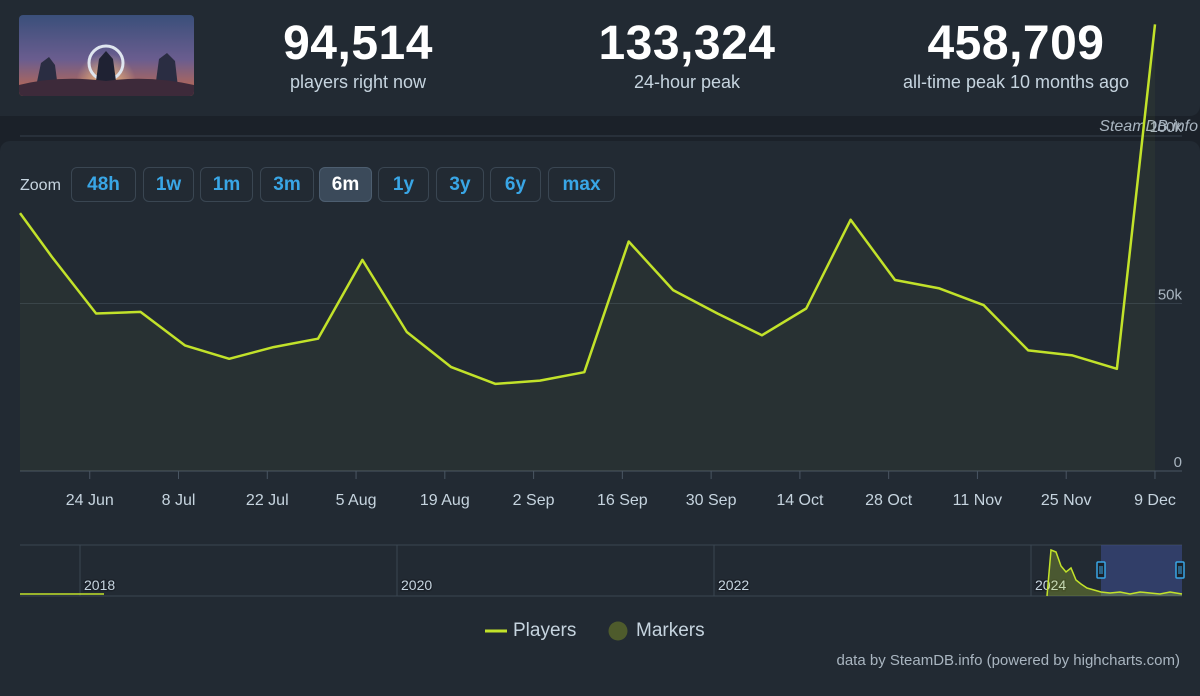  Describe the element at coordinates (226, 184) in the screenshot. I see `zoom-button-1m: 1m` at that location.